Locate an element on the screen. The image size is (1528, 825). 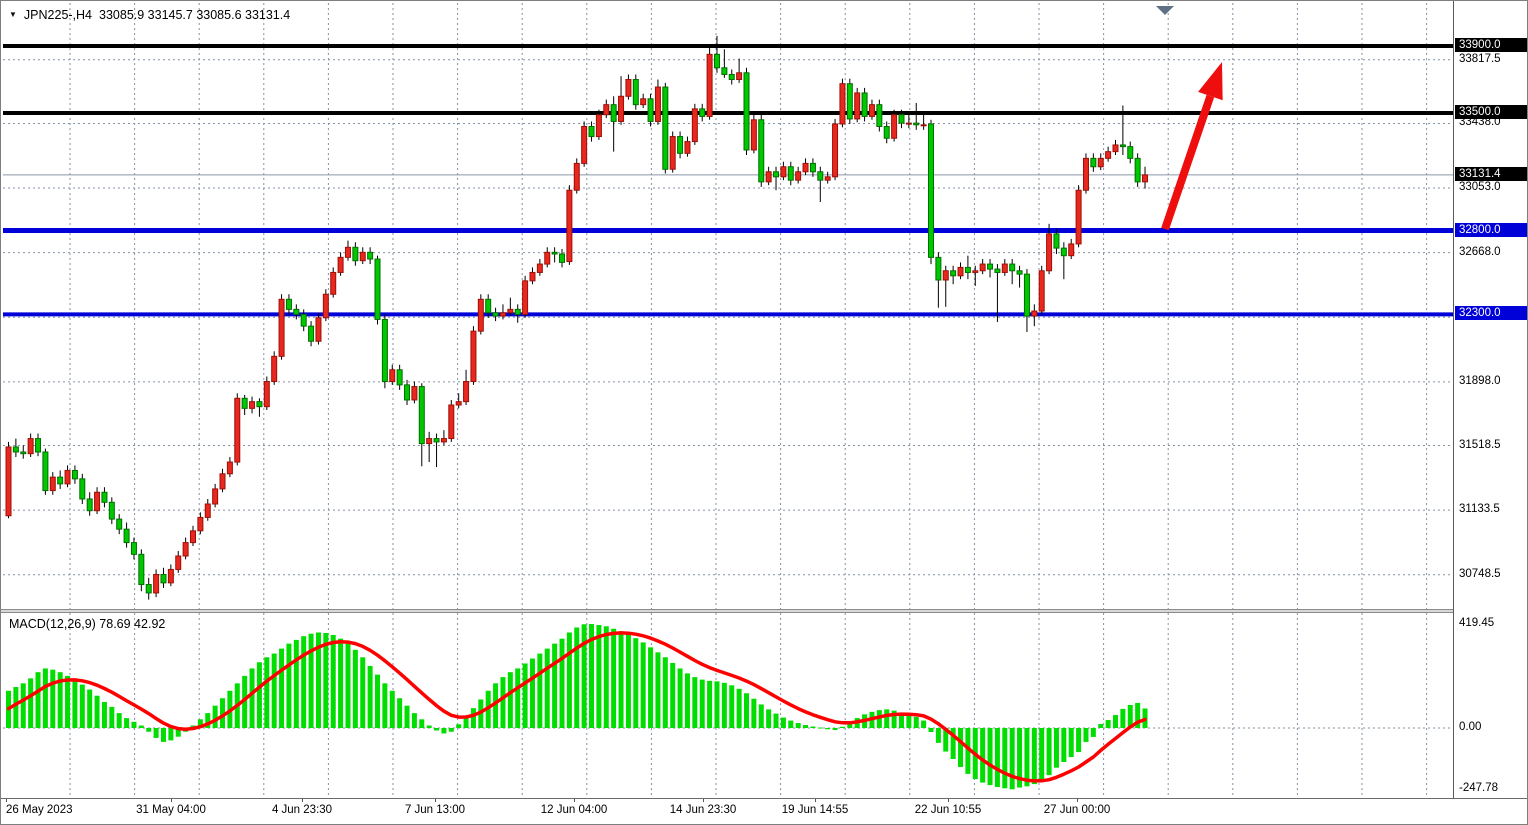
price-tick-label: 31518.5 is located at coordinates (1480, 444).